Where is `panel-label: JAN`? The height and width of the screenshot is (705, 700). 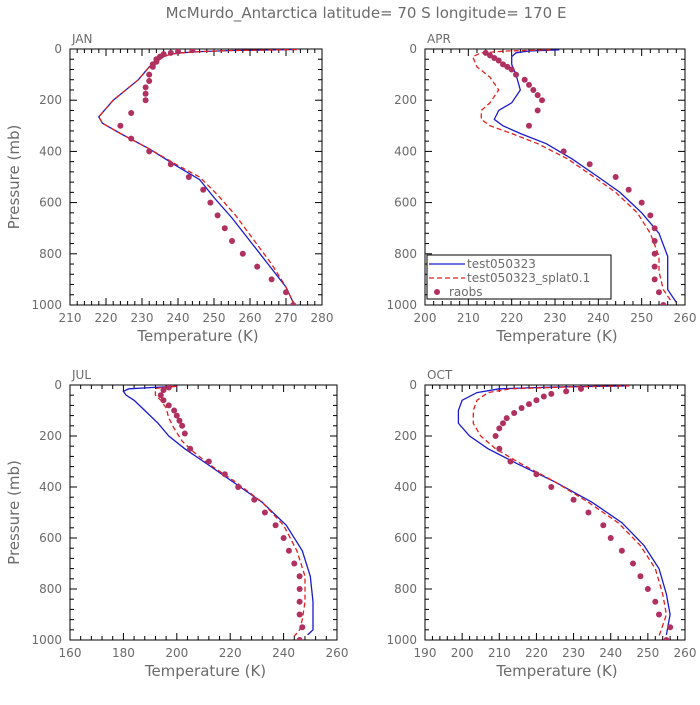
panel-label: JAN is located at coordinates (82, 39).